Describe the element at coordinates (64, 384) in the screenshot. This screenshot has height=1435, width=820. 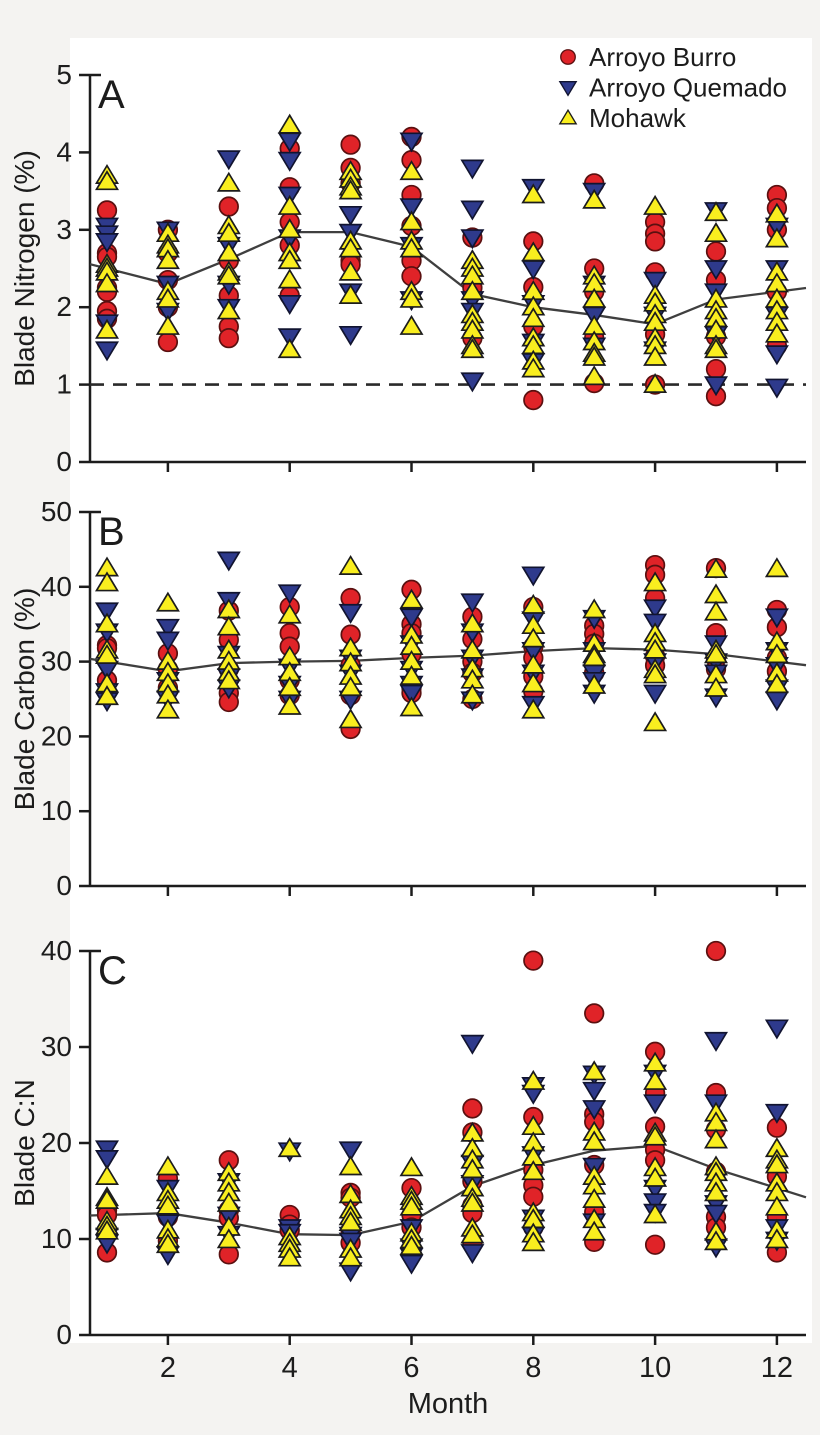
I see `y-tick-label: 1` at that location.